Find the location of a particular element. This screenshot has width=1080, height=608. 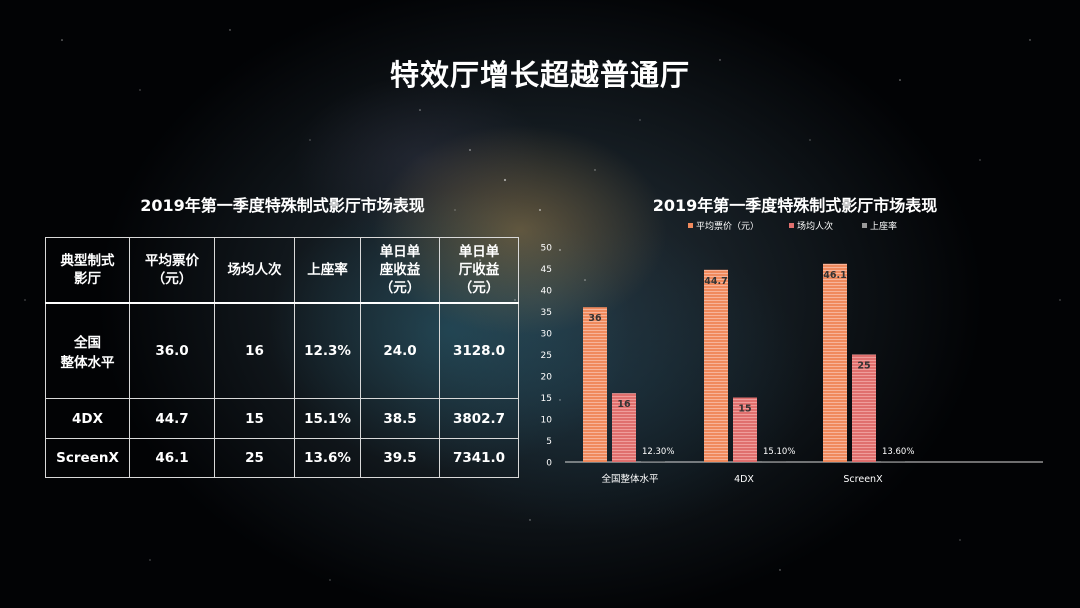

data-label: 46.1 is located at coordinates (834, 275).